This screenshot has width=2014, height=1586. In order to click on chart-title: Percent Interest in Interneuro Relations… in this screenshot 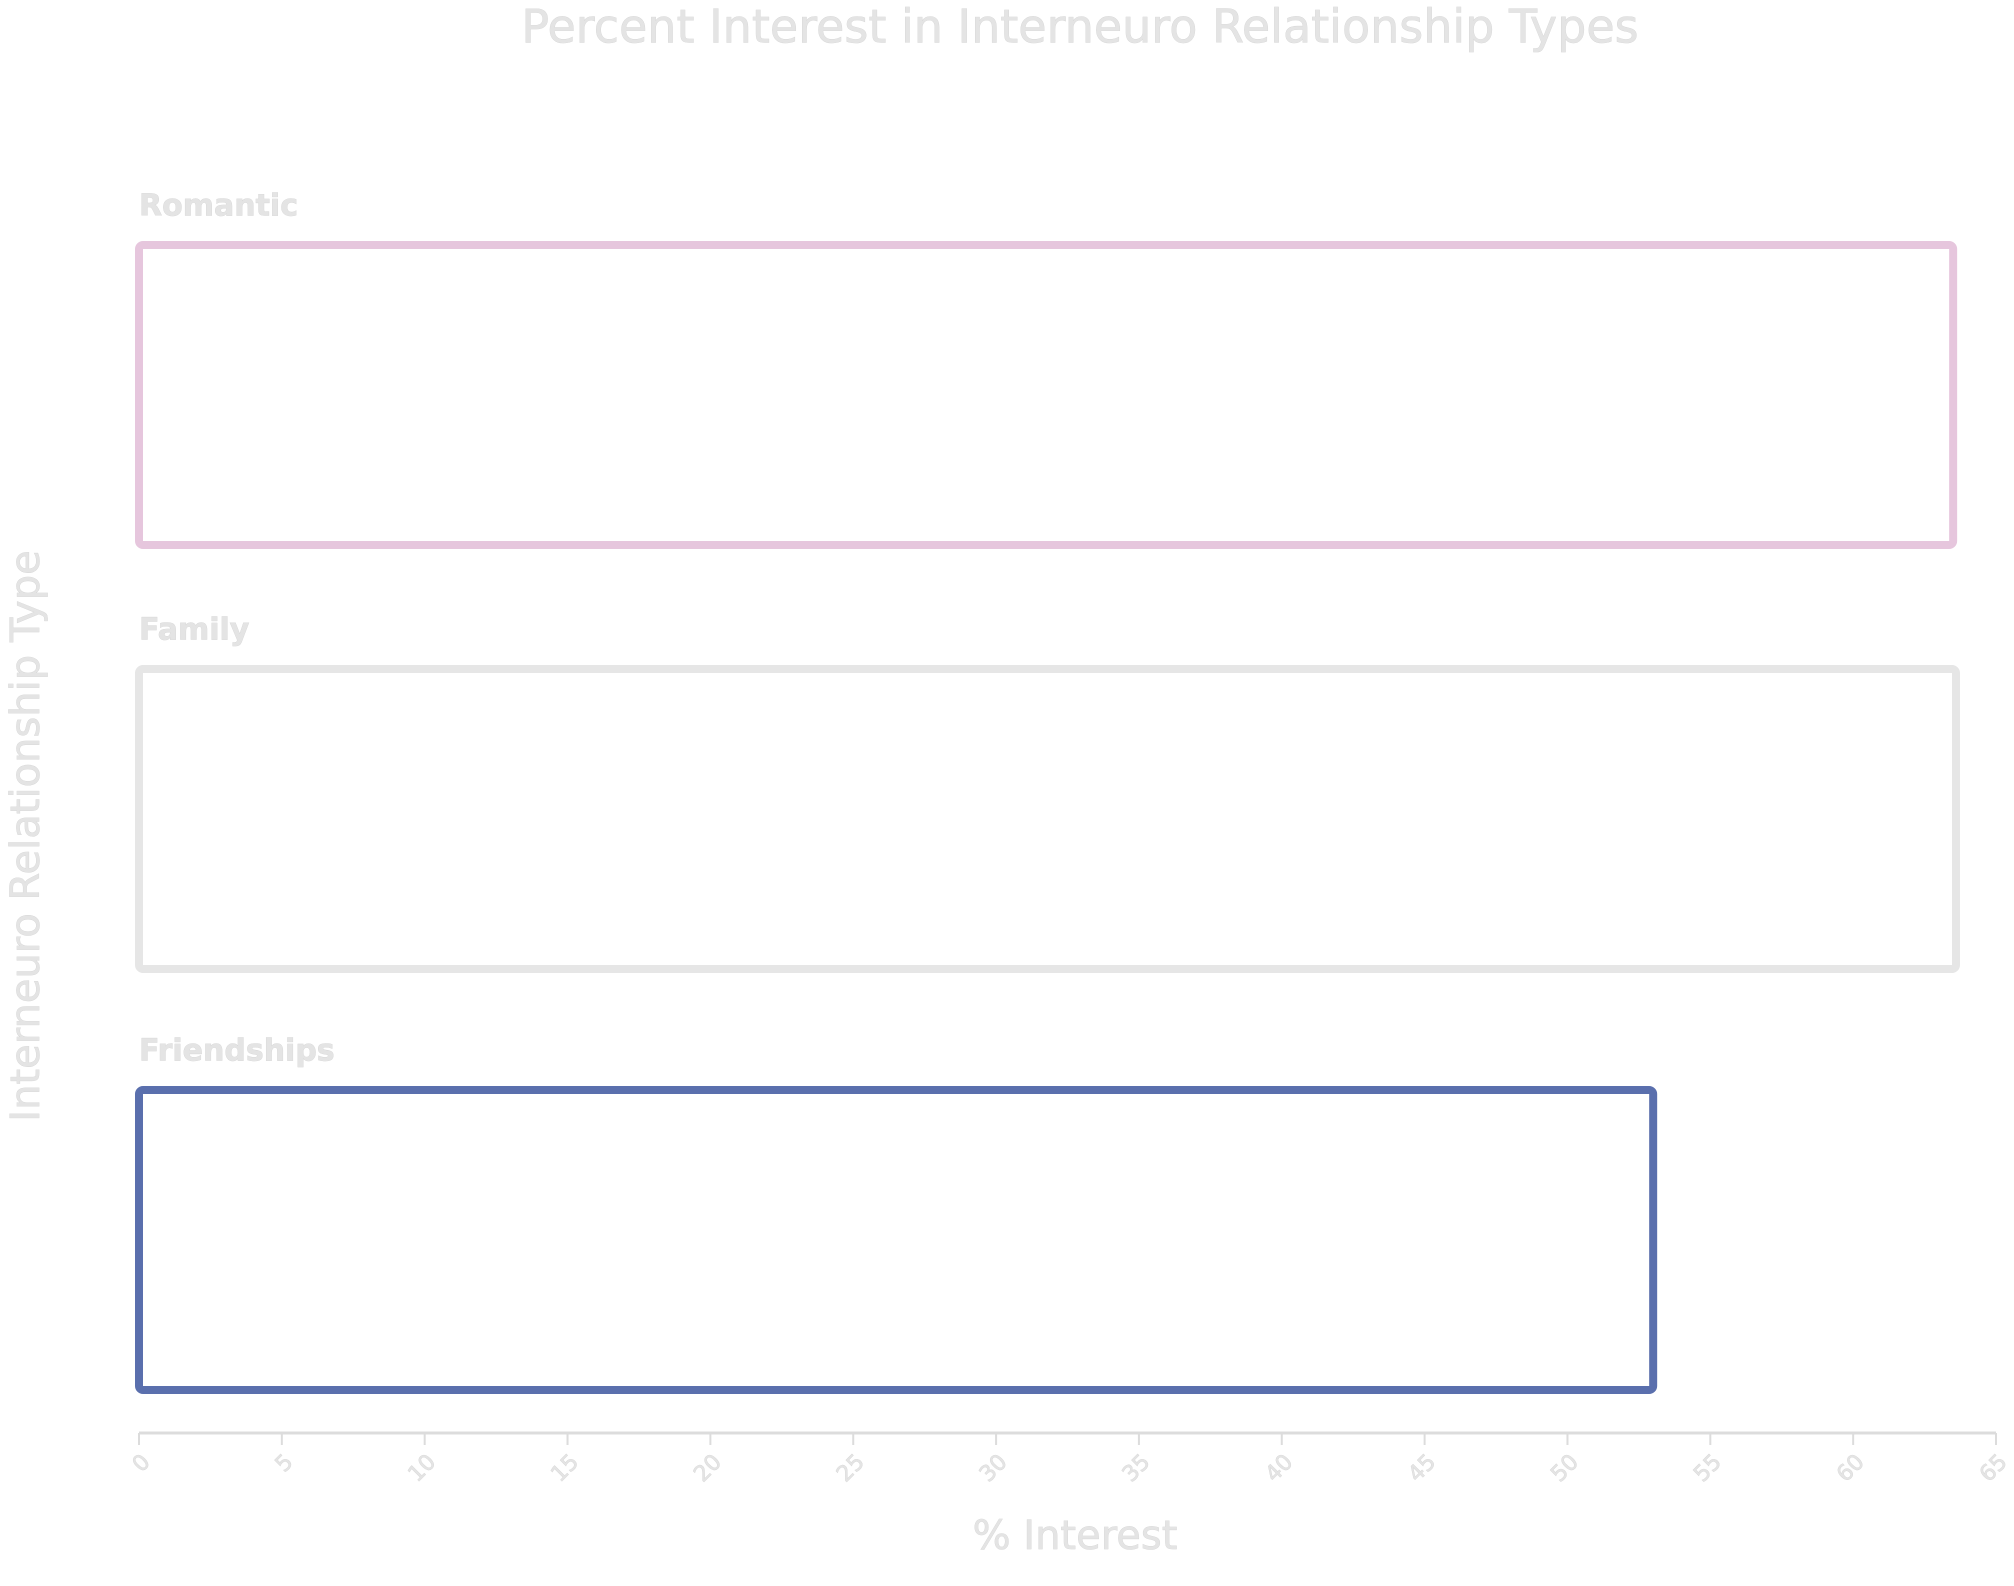, I will do `click(1079, 27)`.